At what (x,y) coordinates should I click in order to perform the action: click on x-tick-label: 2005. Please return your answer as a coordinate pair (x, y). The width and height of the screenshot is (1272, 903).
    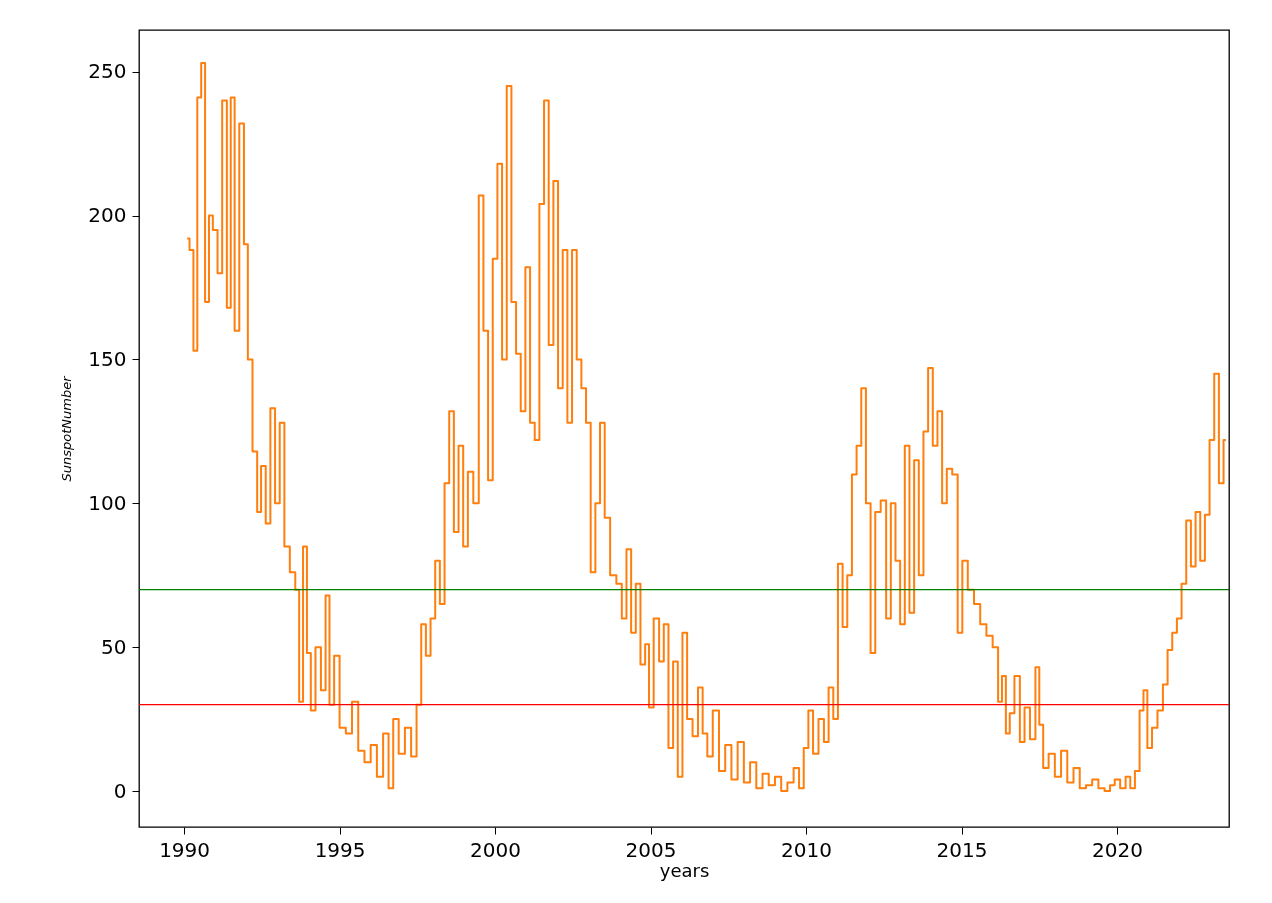
    Looking at the image, I should click on (651, 849).